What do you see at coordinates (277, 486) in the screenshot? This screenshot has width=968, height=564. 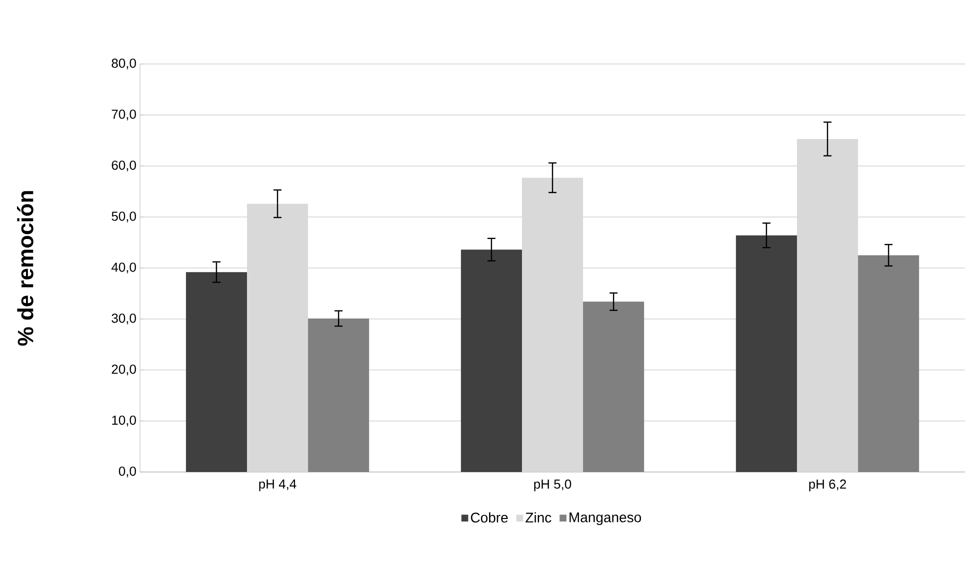 I see `x-tick-label: pH 4,4` at bounding box center [277, 486].